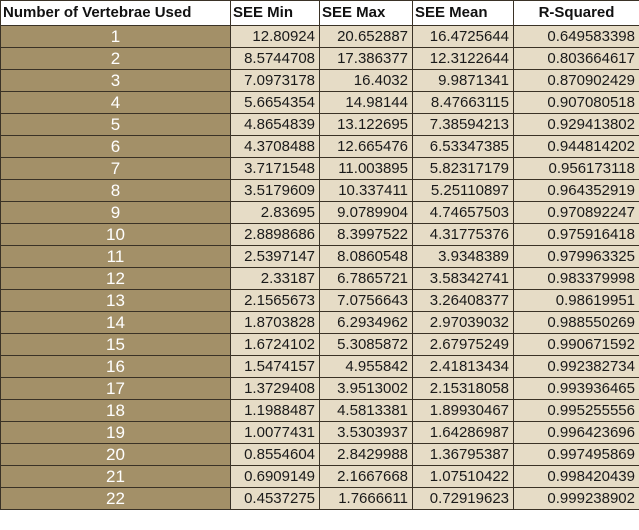 This screenshot has width=639, height=530. I want to click on cell-see-mean: 2.97039032, so click(463, 322).